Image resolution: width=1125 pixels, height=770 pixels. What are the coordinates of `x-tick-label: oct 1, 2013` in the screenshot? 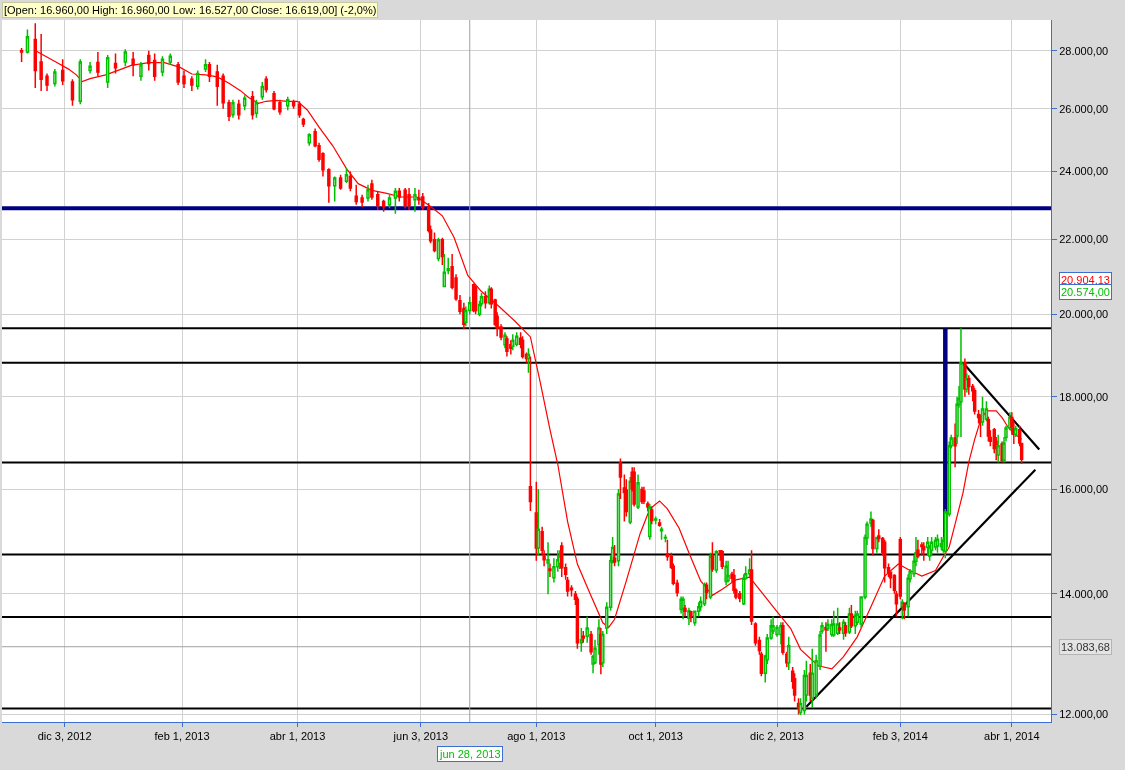 It's located at (655, 736).